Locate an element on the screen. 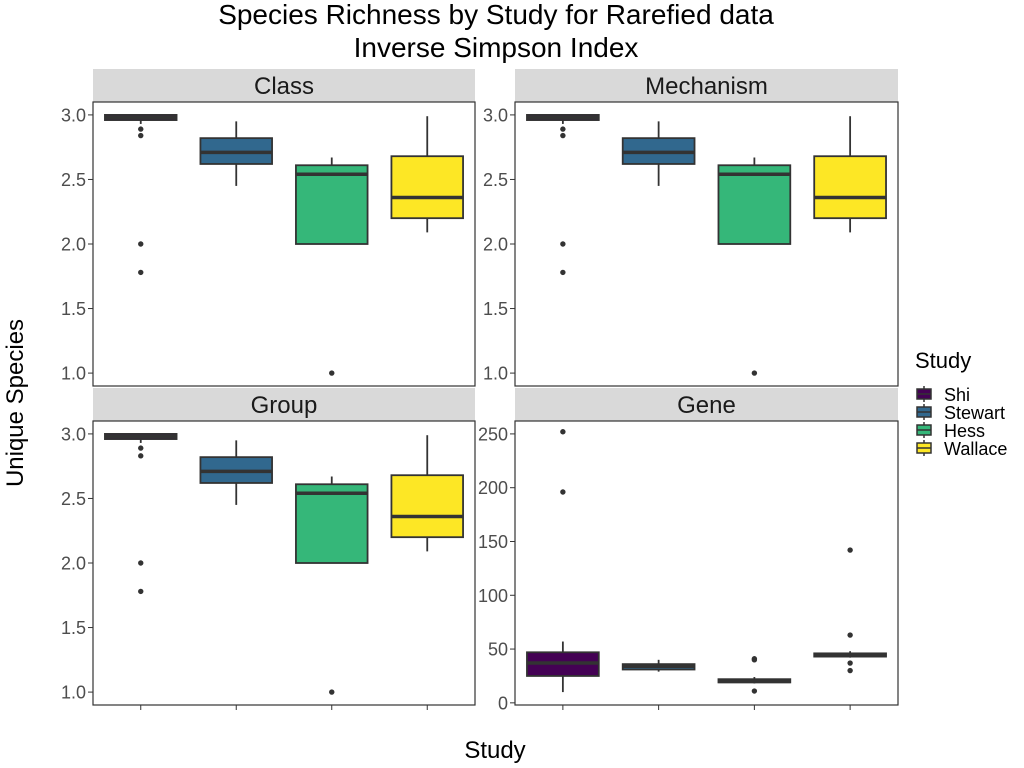 This screenshot has width=1024, height=768. y-axis-title: Unique Species is located at coordinates (15, 403).